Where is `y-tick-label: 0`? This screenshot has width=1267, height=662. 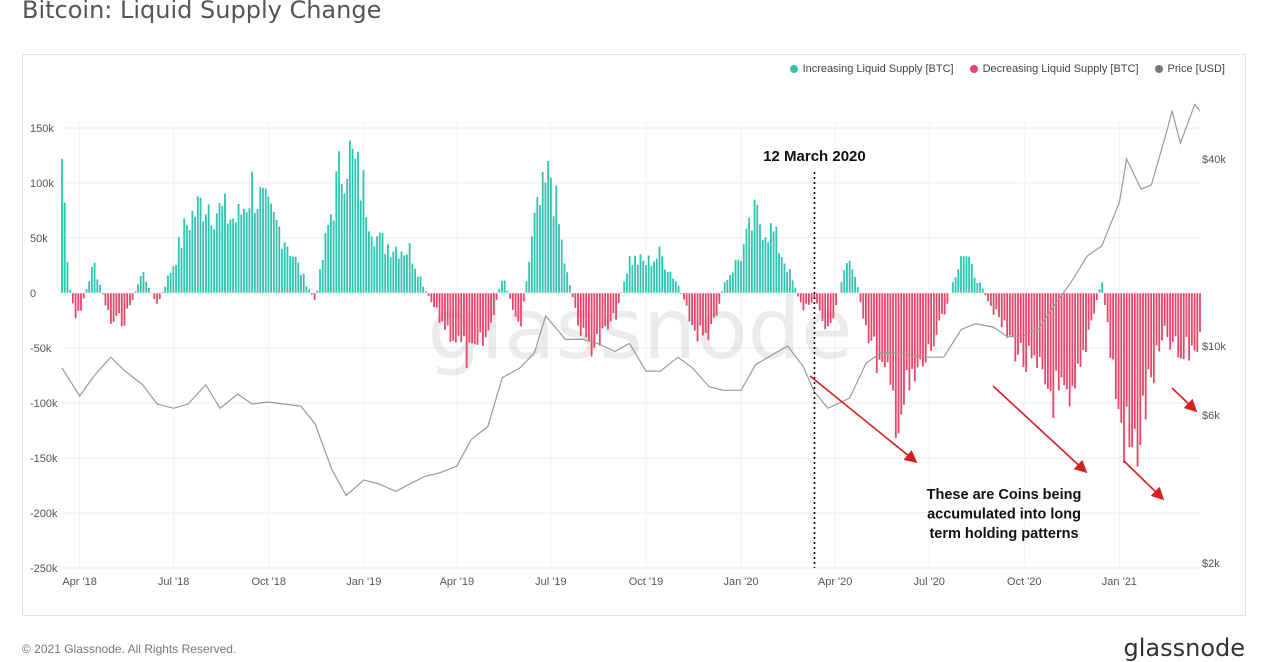
y-tick-label: 0 is located at coordinates (33, 294).